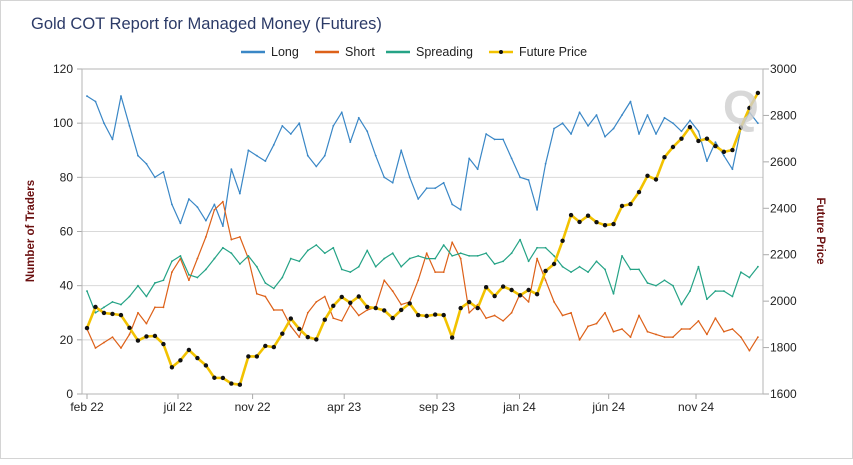 This screenshot has height=465, width=853. What do you see at coordinates (741, 107) in the screenshot?
I see `logo-watermark-icon: Q` at bounding box center [741, 107].